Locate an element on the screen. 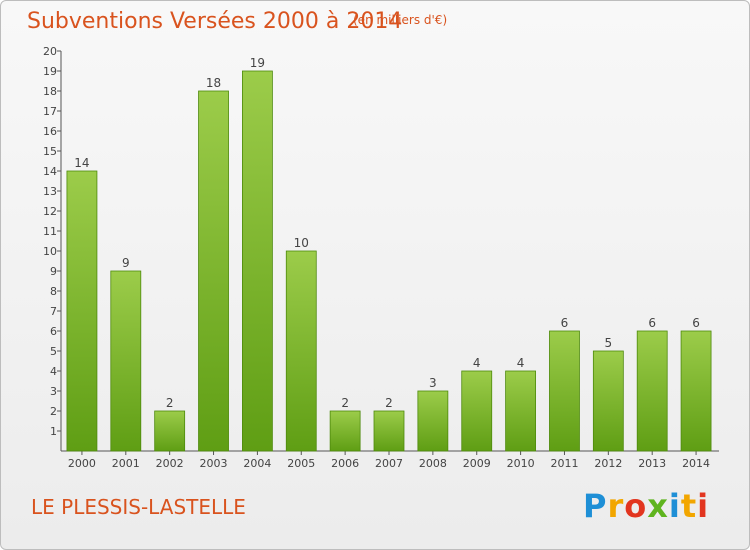  x-tick-label: 2001 is located at coordinates (126, 463).